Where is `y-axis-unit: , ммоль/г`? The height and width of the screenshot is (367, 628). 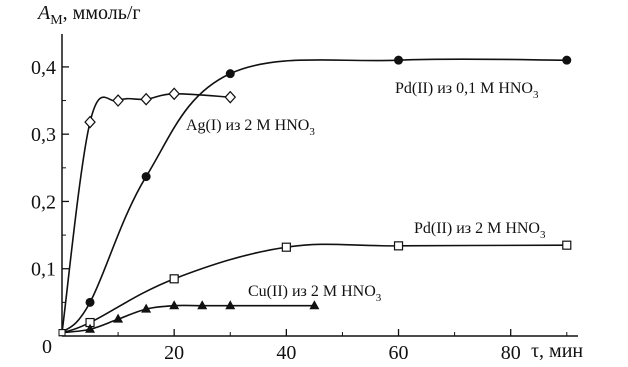
y-axis-unit: , ммоль/г is located at coordinates (101, 13).